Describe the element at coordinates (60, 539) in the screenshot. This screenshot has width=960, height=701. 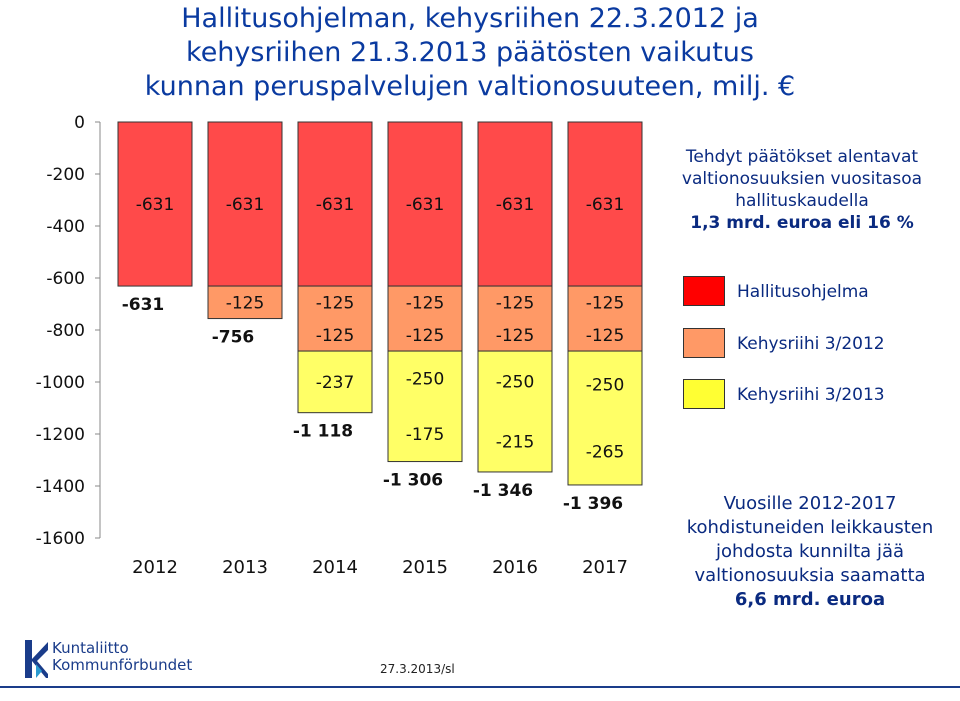
I see `y-tick-label: -1600` at that location.